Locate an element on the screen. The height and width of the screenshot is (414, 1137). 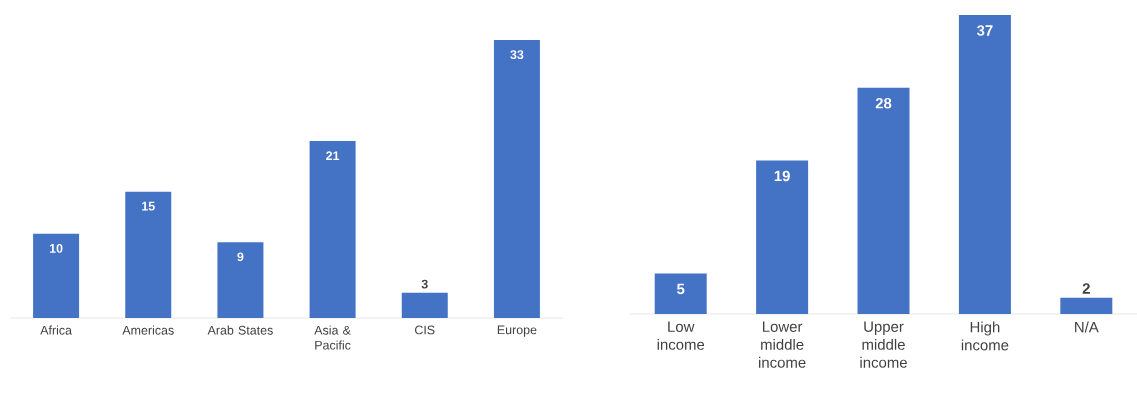
x-tick-label: Asia & Pacific is located at coordinates (332, 337).